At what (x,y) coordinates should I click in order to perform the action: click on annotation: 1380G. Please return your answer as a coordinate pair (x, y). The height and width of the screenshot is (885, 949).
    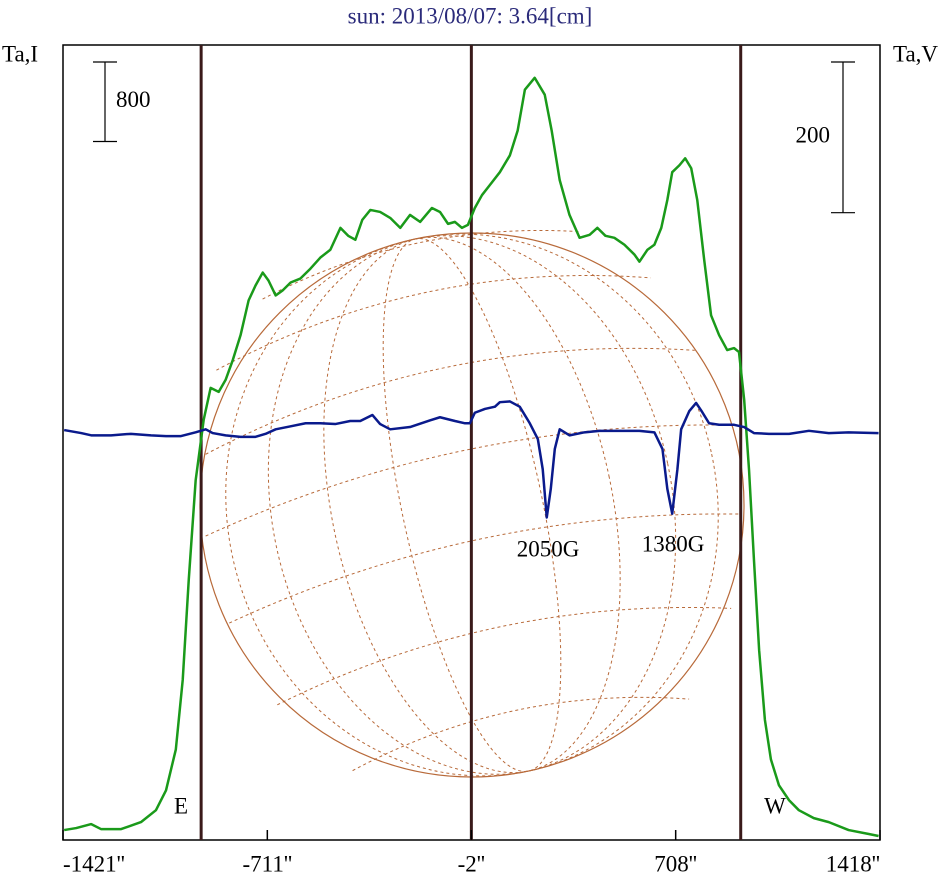
    Looking at the image, I should click on (673, 543).